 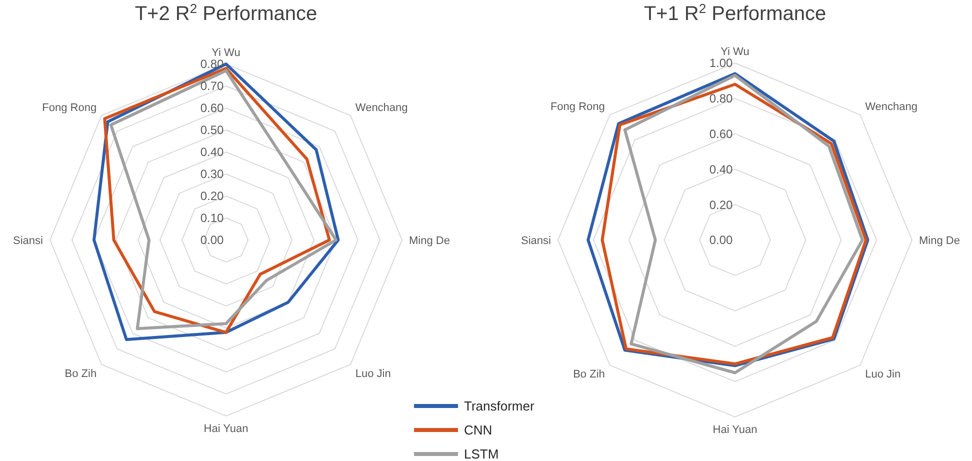 What do you see at coordinates (212, 174) in the screenshot?
I see `y-tick-label: 0.30` at bounding box center [212, 174].